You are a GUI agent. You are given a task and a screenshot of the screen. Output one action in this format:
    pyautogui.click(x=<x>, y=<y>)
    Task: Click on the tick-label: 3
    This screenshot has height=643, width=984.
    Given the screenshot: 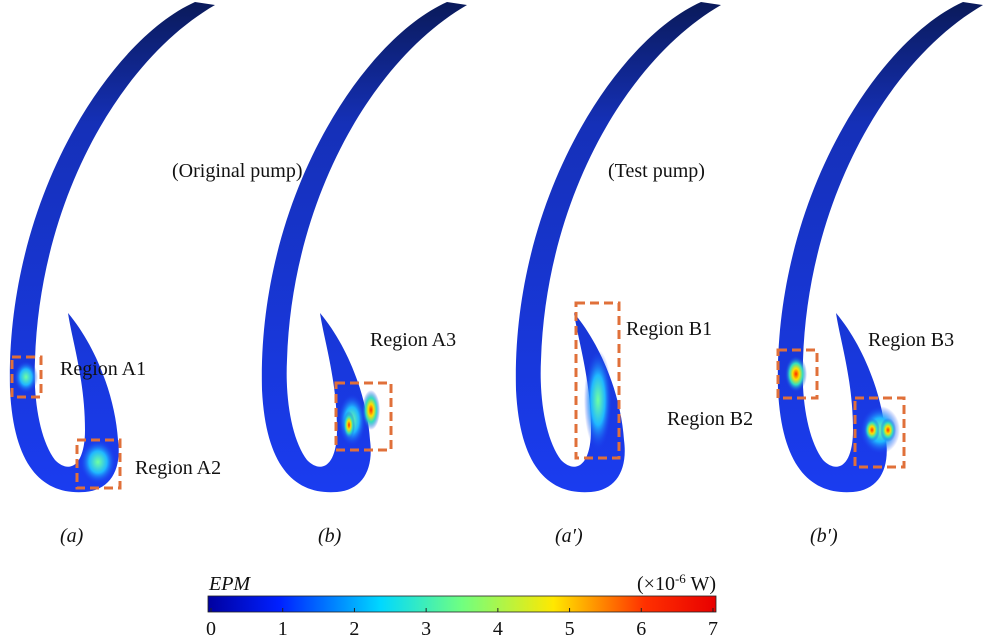 What is the action you would take?
    pyautogui.click(x=426, y=629)
    